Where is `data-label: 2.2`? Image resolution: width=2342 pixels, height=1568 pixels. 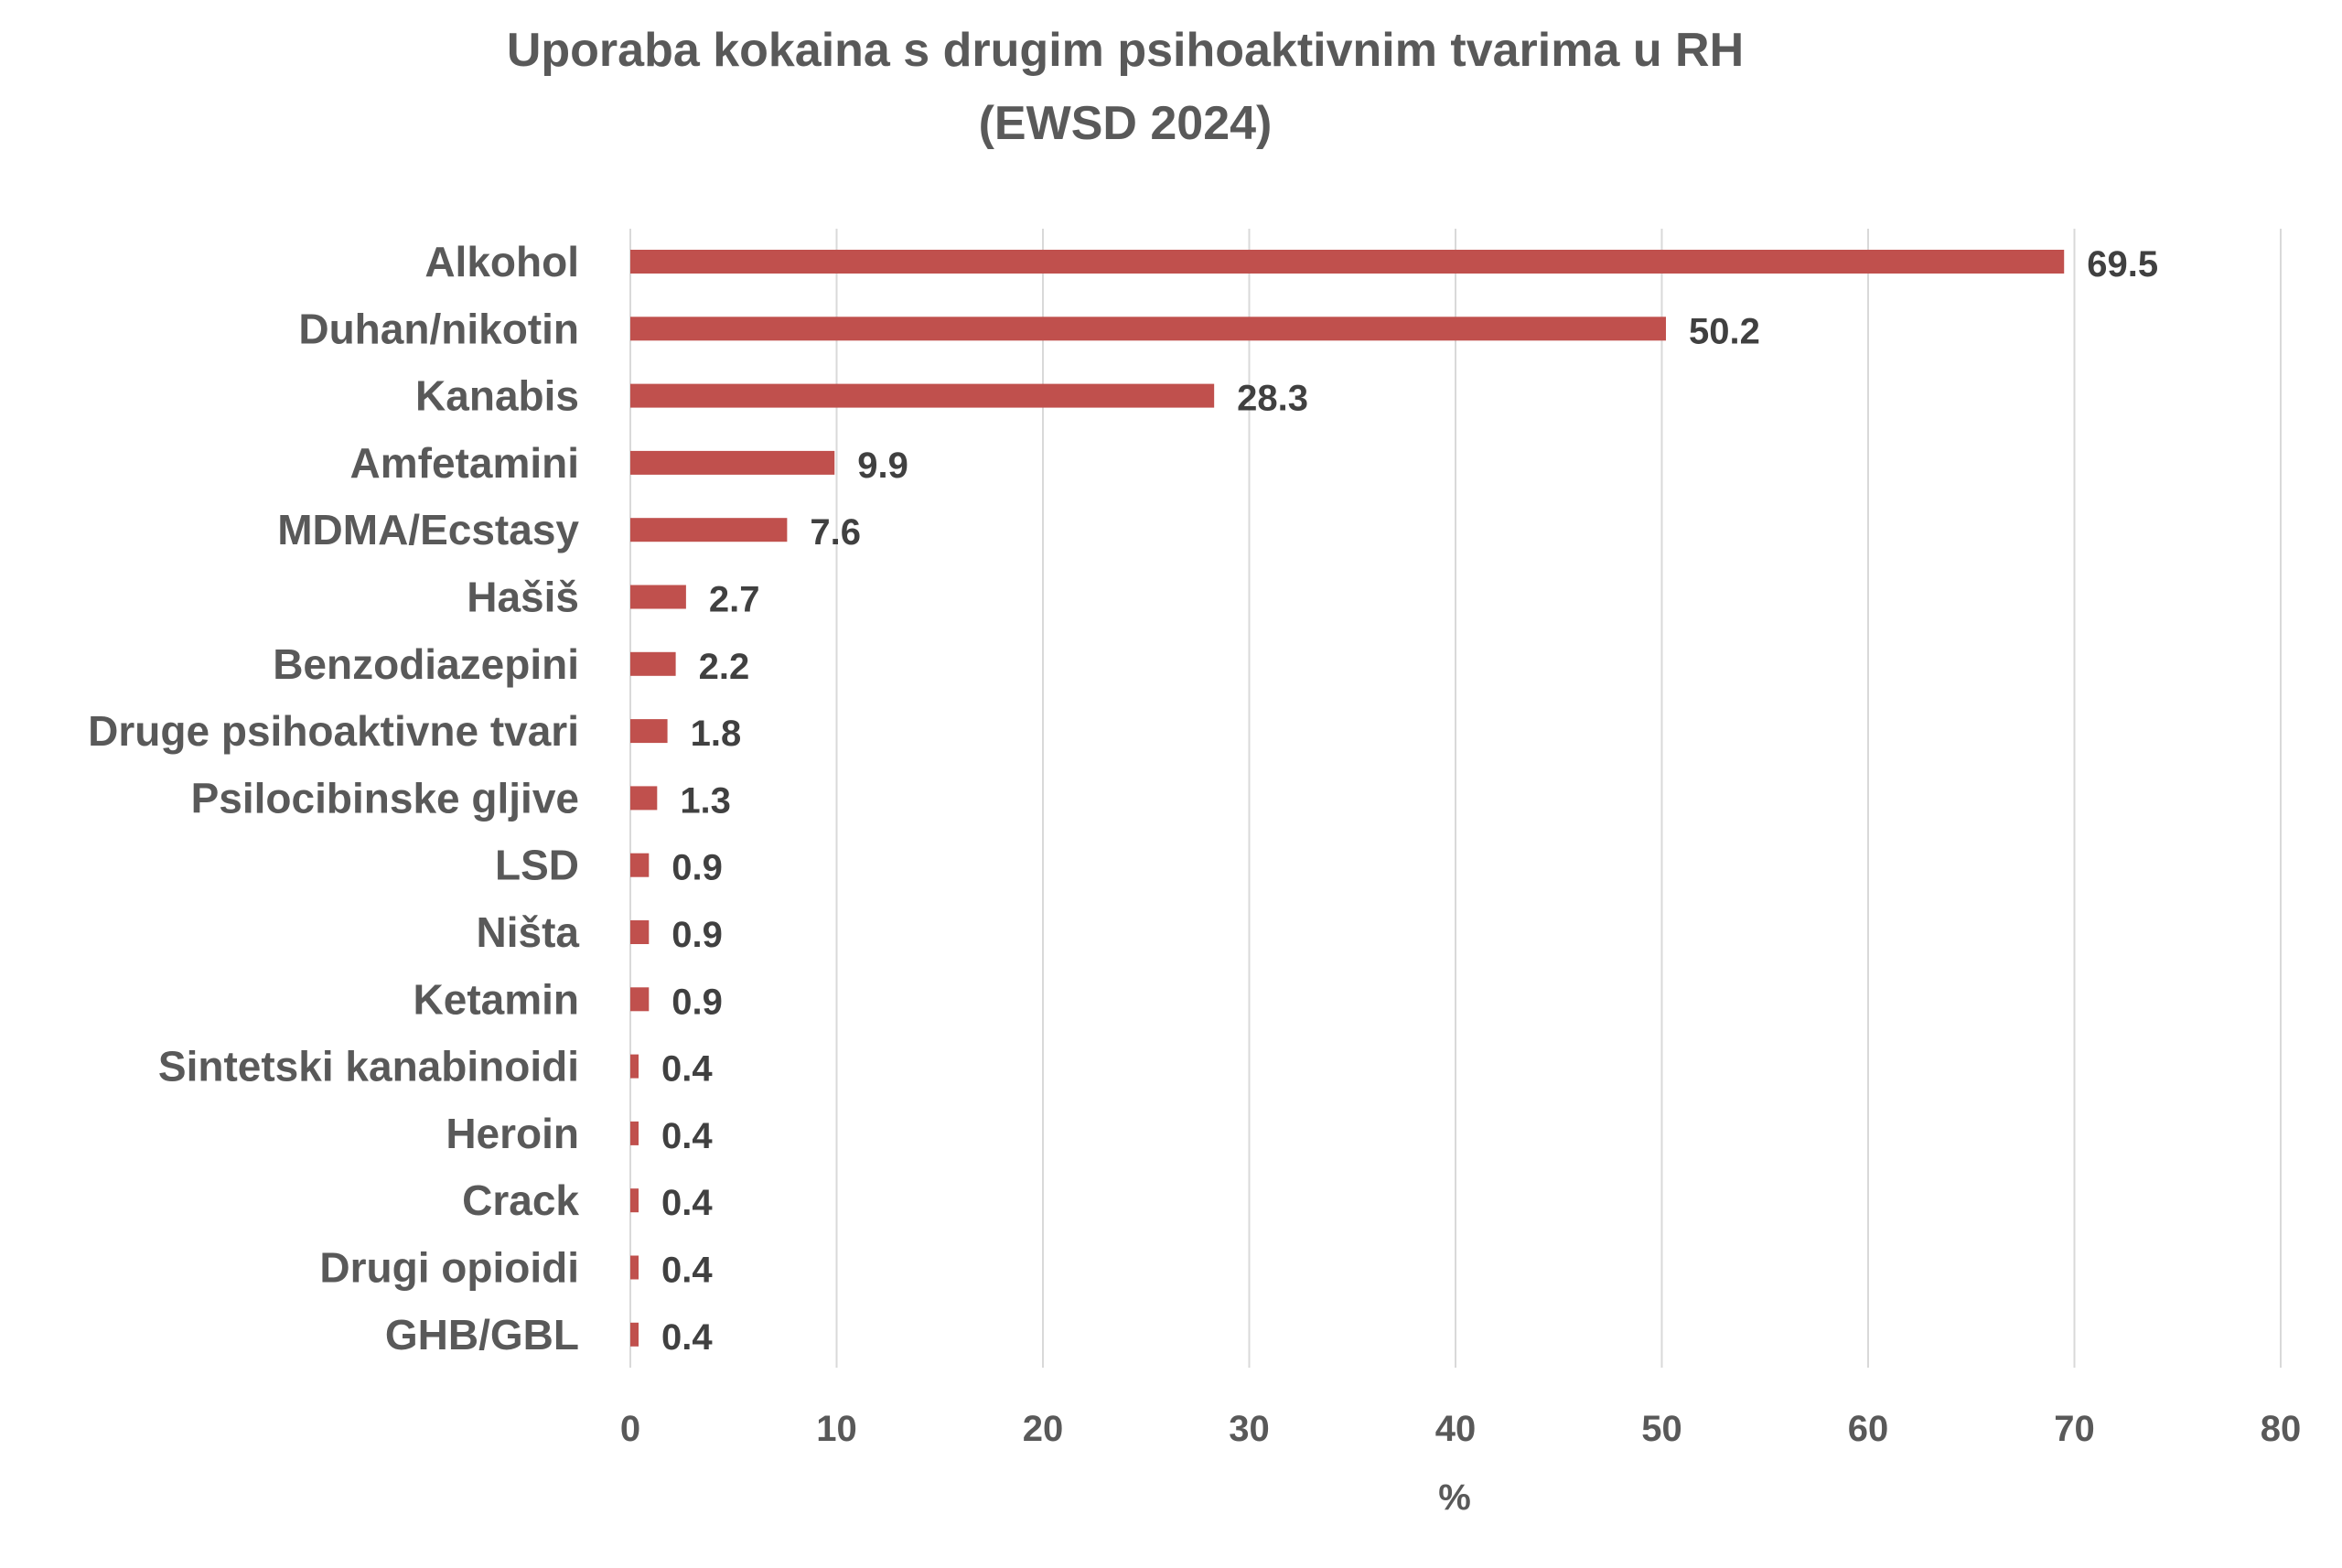 data-label: 2.2 is located at coordinates (724, 667).